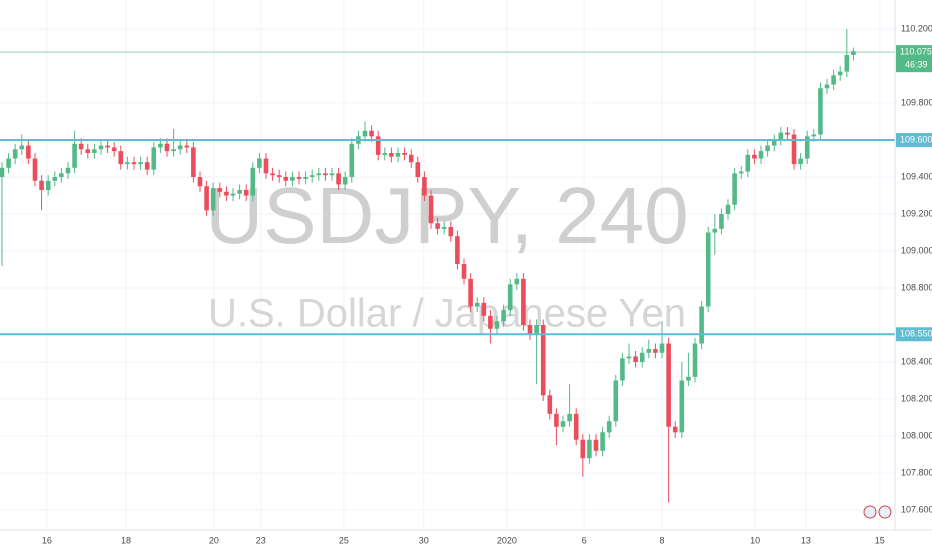 The height and width of the screenshot is (550, 932). Describe the element at coordinates (916, 472) in the screenshot. I see `y-tick-label: 107.800` at that location.